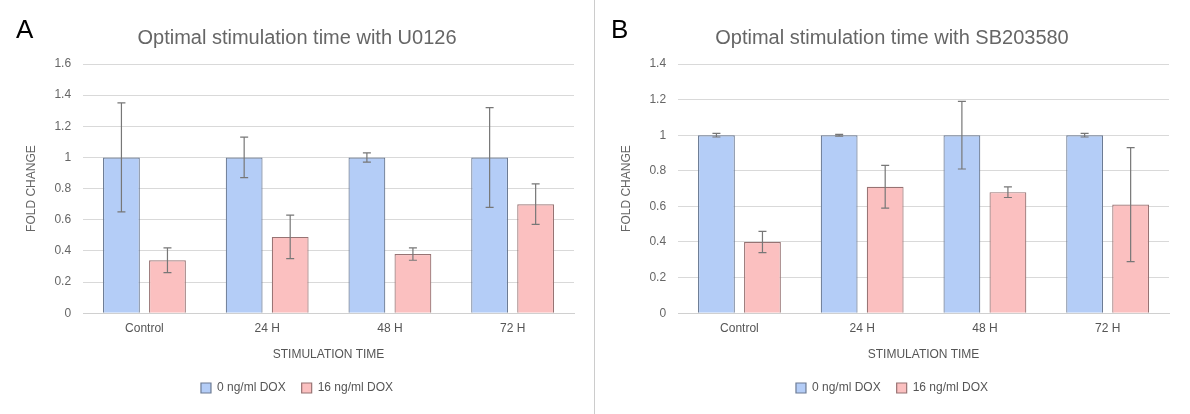 This screenshot has height=414, width=1190. What do you see at coordinates (25, 29) in the screenshot?
I see `text: A` at bounding box center [25, 29].